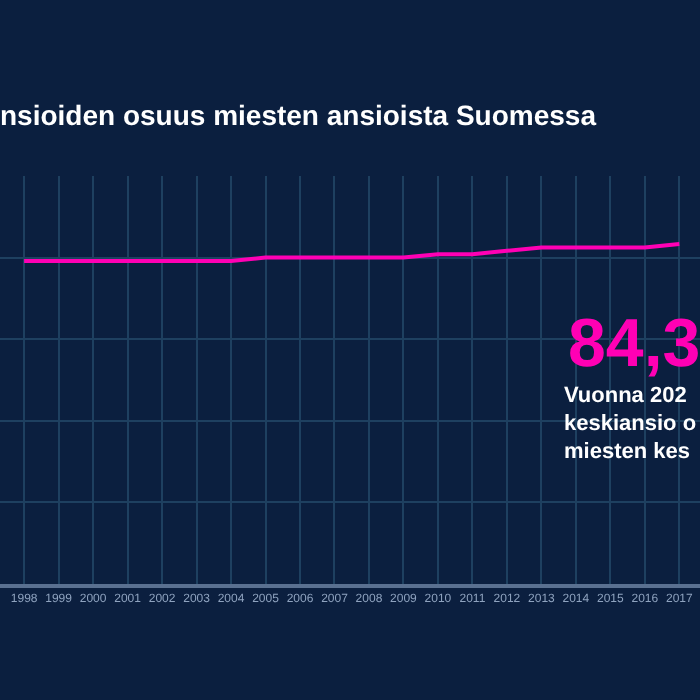 Image resolution: width=700 pixels, height=700 pixels. What do you see at coordinates (625, 396) in the screenshot?
I see `annotation: Vuonna 202` at bounding box center [625, 396].